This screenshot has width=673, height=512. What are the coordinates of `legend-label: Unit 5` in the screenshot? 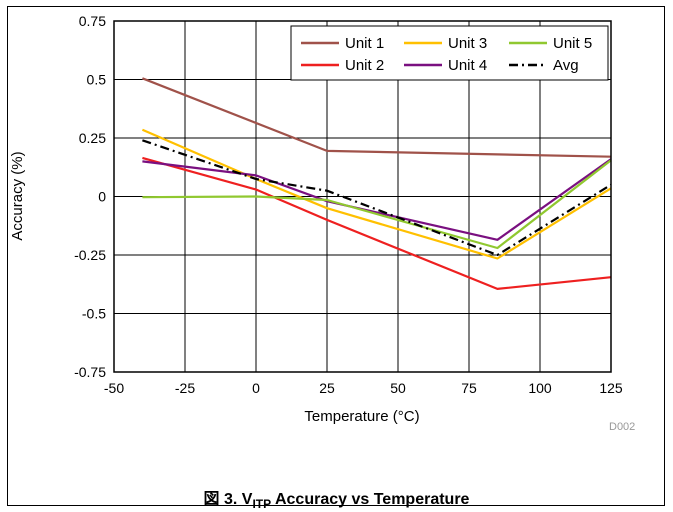 It's located at (572, 43).